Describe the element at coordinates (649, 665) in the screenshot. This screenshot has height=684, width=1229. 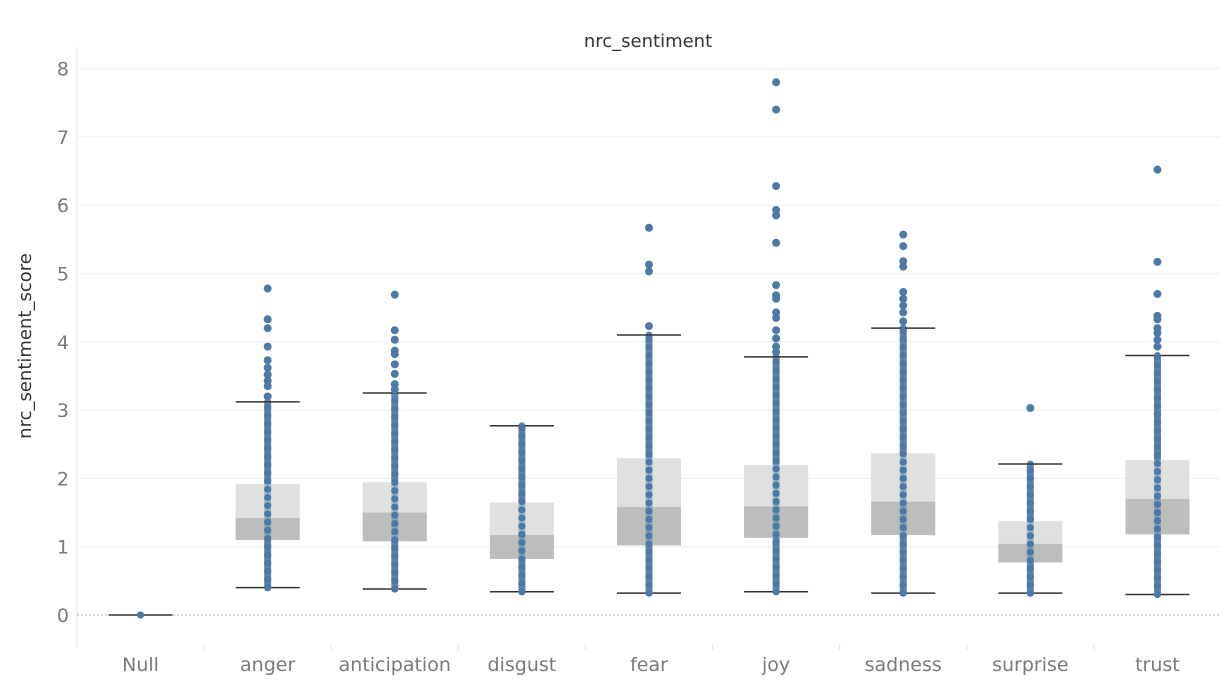
I see `x-tick-label: fear` at that location.